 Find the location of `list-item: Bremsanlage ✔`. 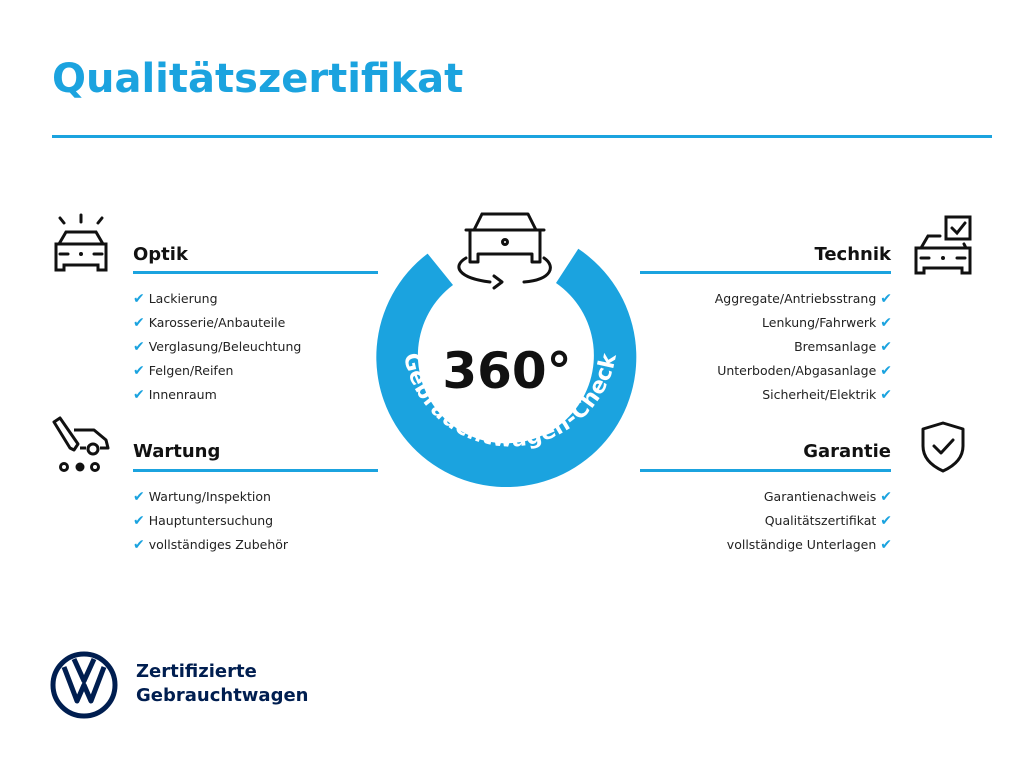

list-item: Bremsanlage ✔ is located at coordinates (843, 347).